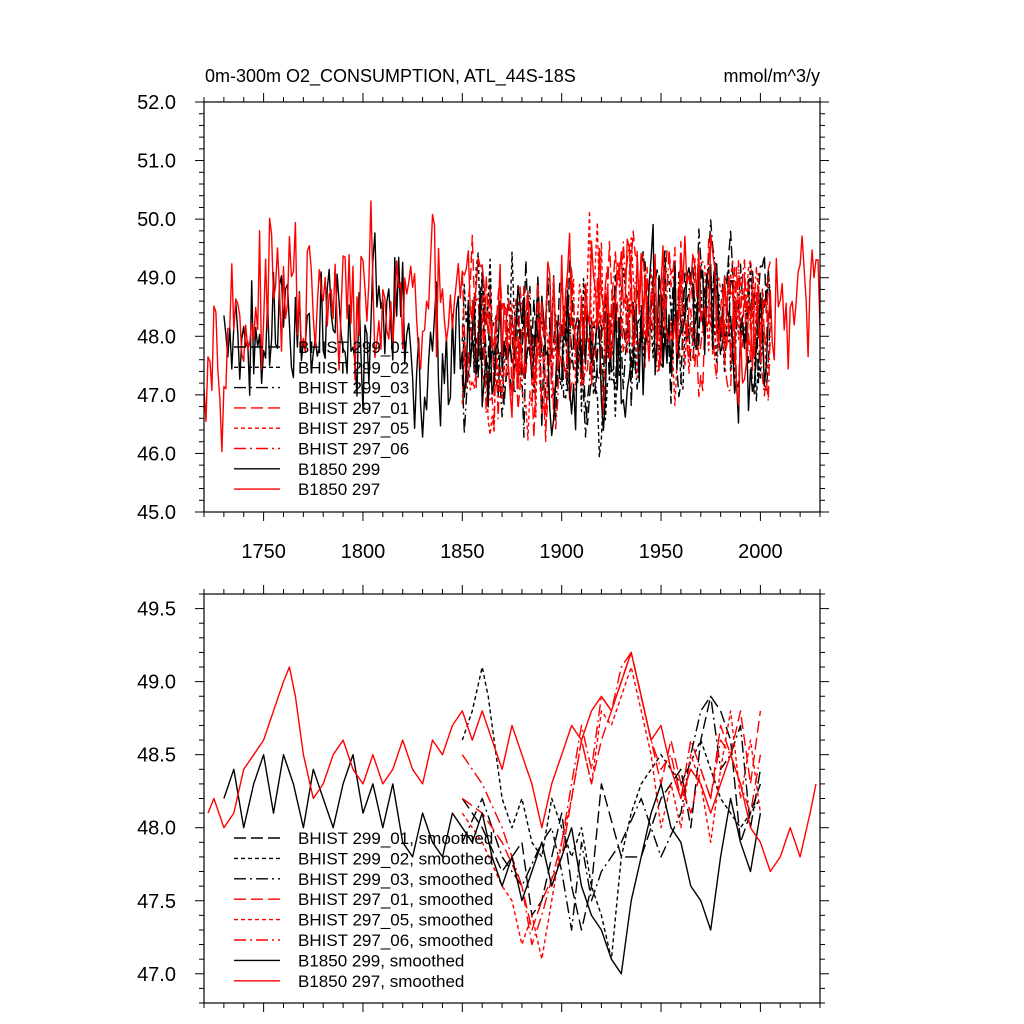 The width and height of the screenshot is (1024, 1024). Describe the element at coordinates (395, 838) in the screenshot. I see `legend-entry: BHIST 299_01, smoothed` at that location.